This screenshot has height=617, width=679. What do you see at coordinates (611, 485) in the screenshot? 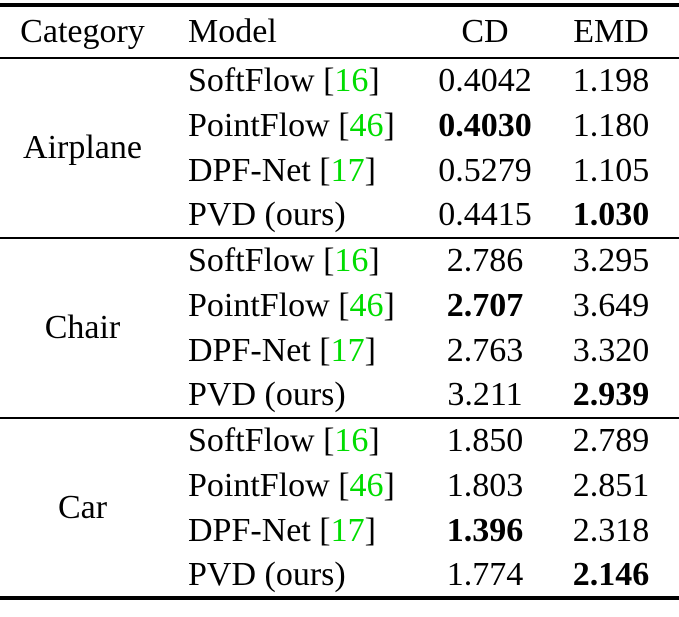
I see `emd-value: 2.851` at bounding box center [611, 485].